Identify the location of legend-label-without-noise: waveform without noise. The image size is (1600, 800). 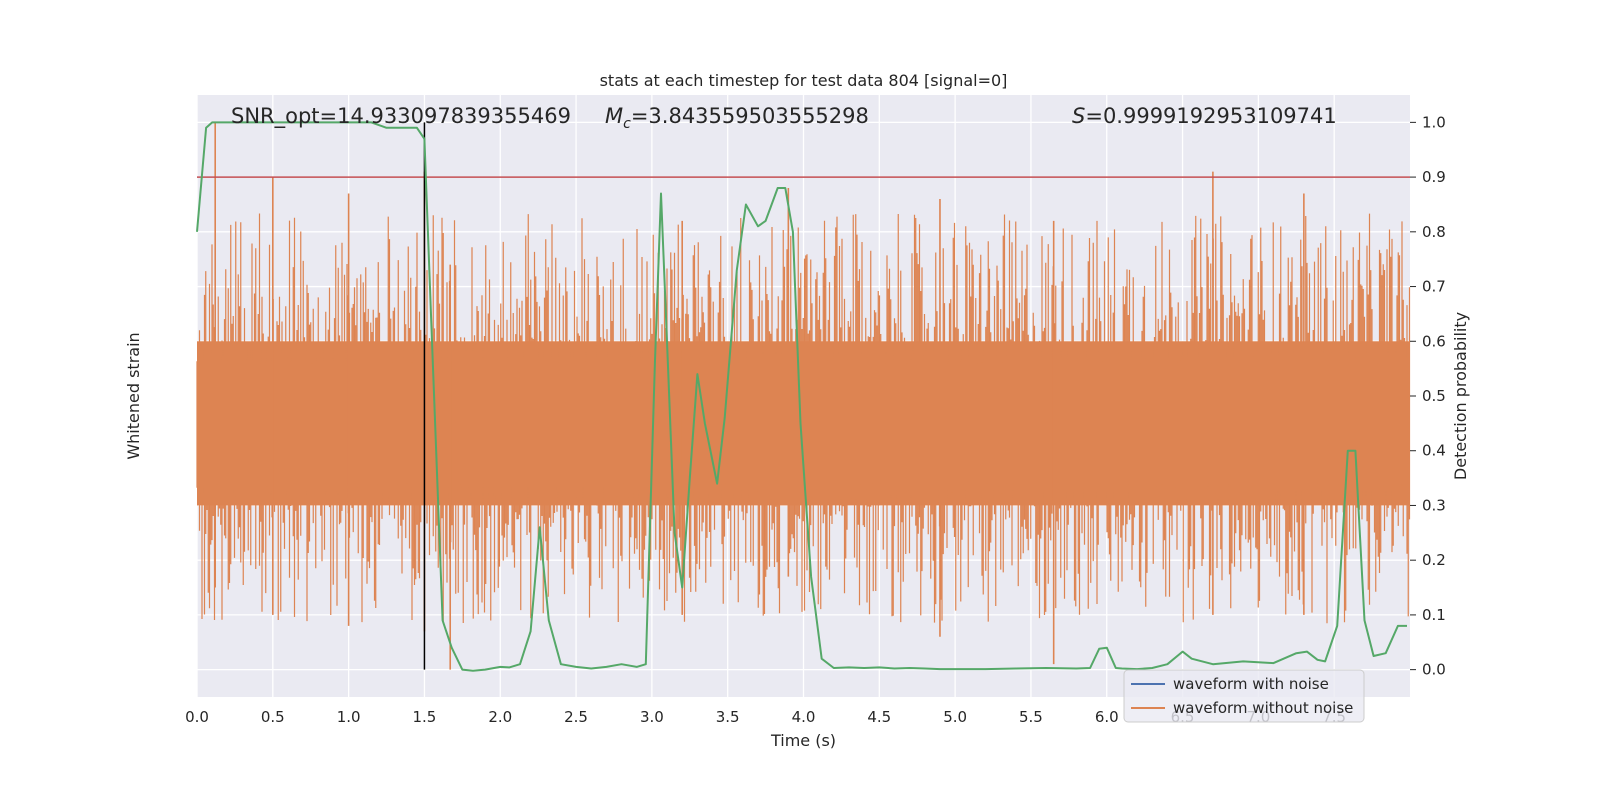
(1263, 708).